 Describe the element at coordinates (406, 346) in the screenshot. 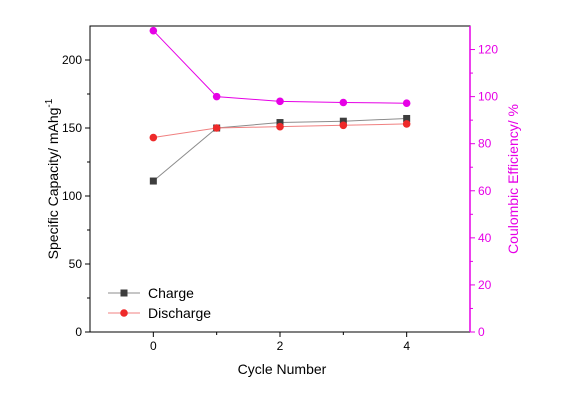

I see `x-tick-label: 4` at that location.